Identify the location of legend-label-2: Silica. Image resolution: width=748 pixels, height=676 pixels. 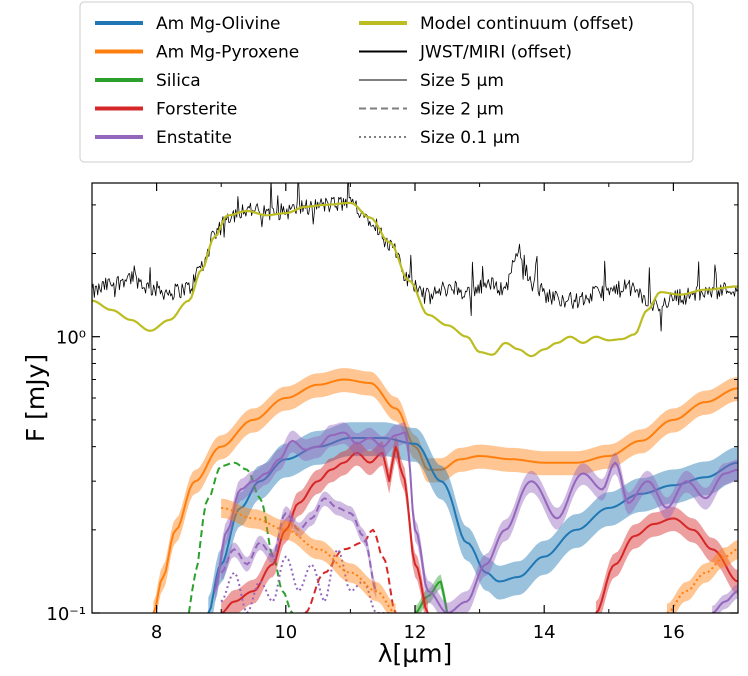
(178, 81).